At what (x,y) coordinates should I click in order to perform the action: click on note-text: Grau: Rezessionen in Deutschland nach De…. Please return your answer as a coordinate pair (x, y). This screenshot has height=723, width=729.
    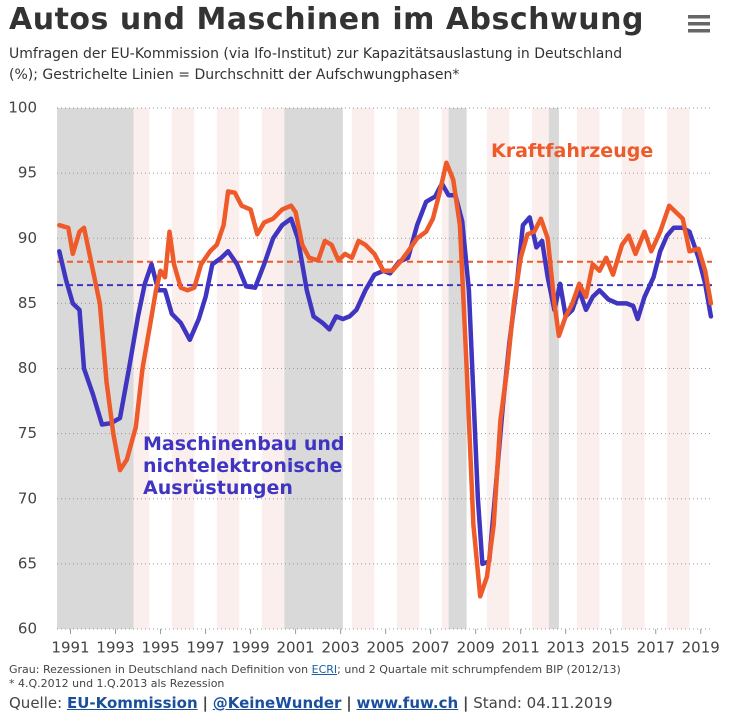
    Looking at the image, I should click on (159, 669).